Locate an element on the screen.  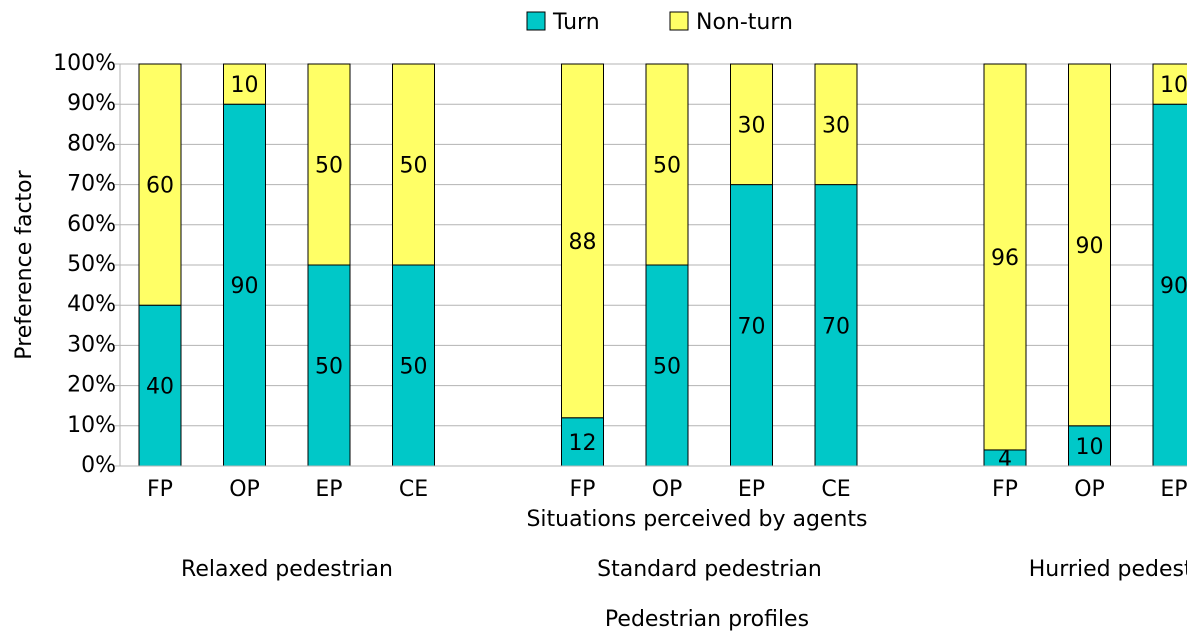
y-tick-label: 60% is located at coordinates (91, 224).